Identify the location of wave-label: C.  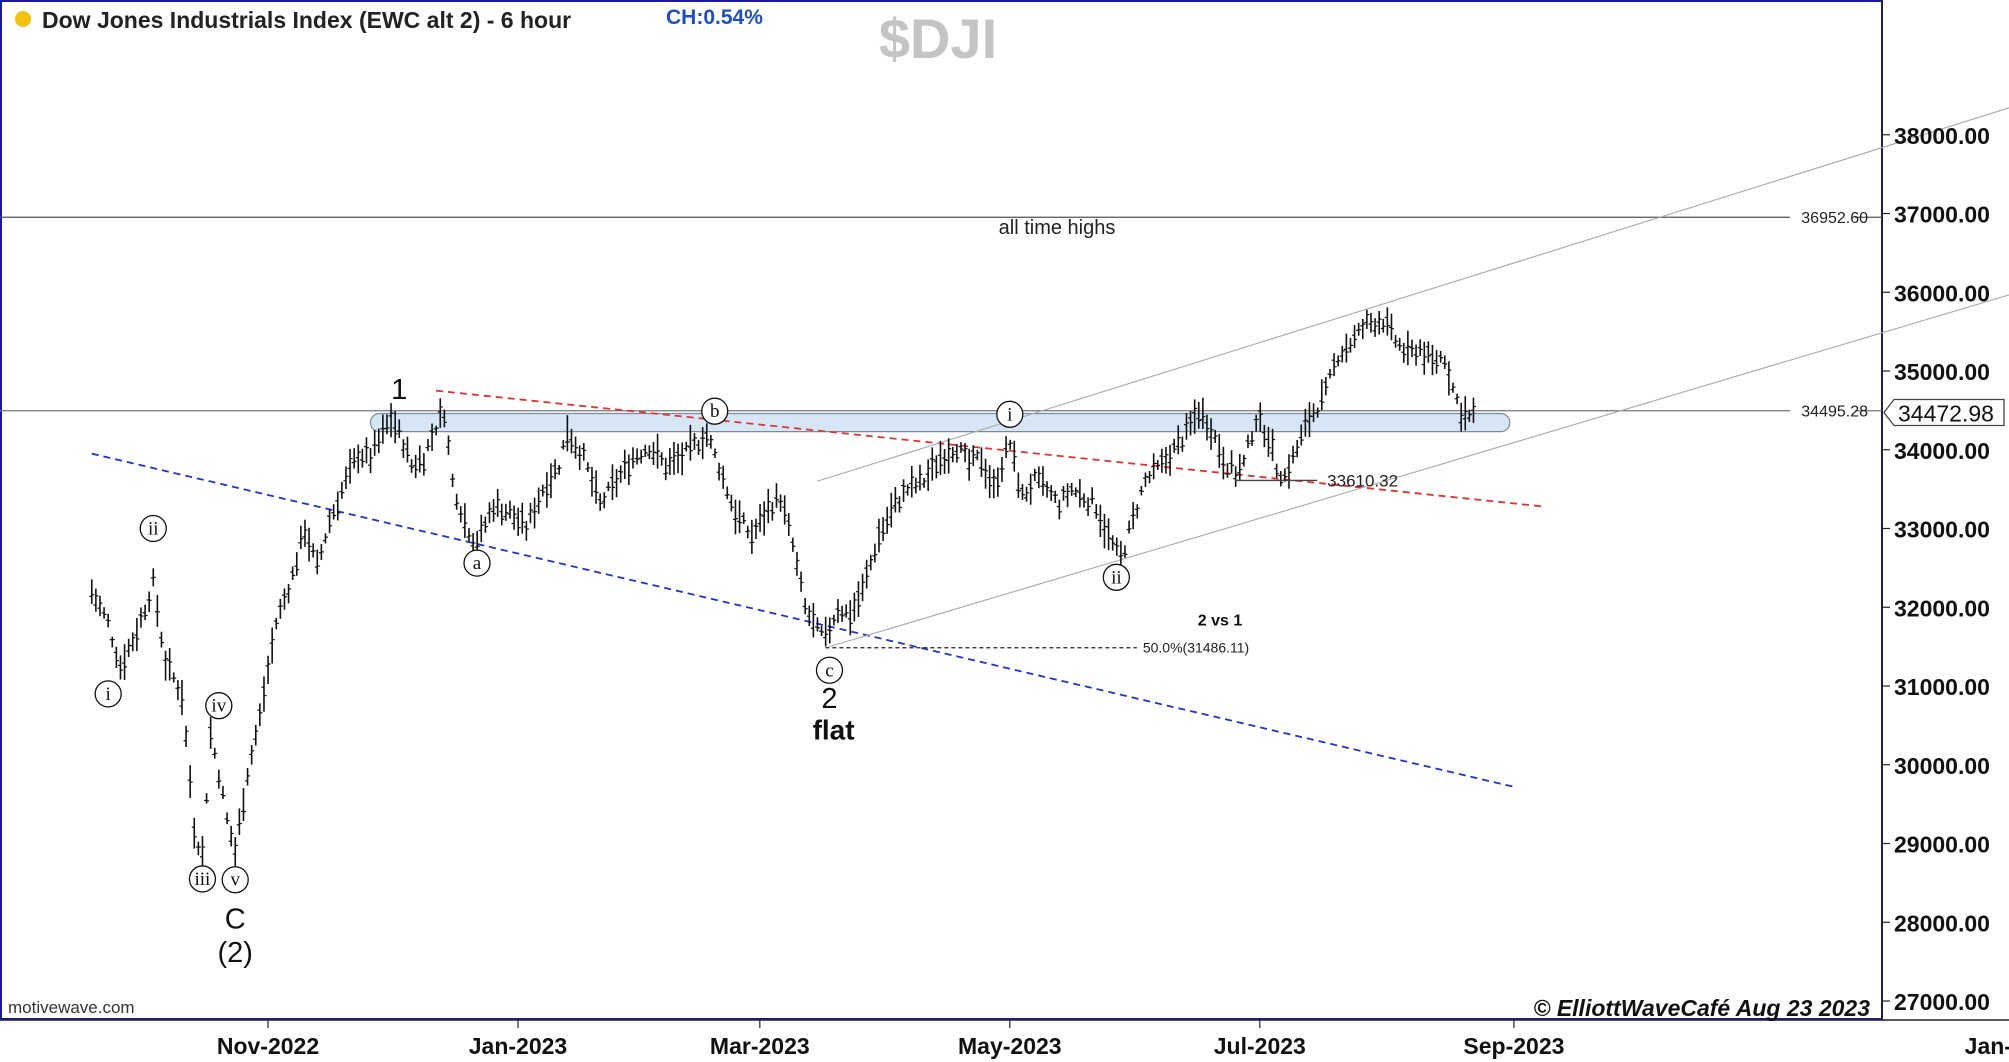
(235, 919).